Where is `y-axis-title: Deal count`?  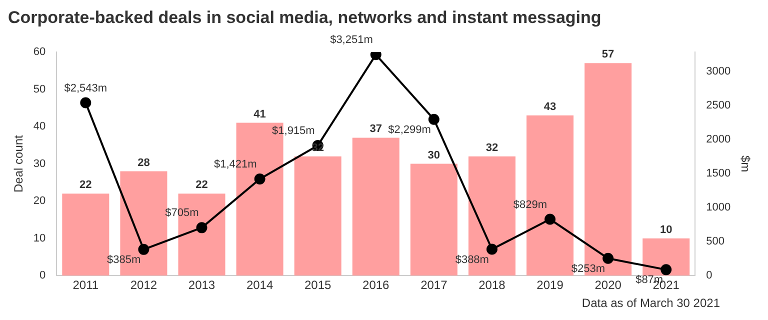
y-axis-title: Deal count is located at coordinates (19, 163).